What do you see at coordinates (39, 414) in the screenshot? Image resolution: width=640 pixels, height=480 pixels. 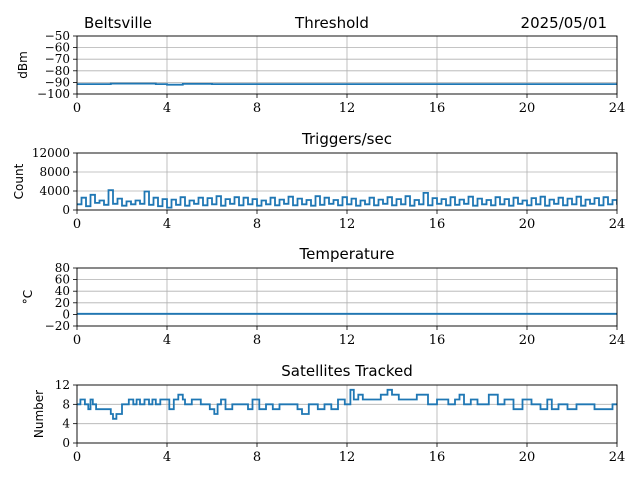 I see `satellites-ylabel: Number` at bounding box center [39, 414].